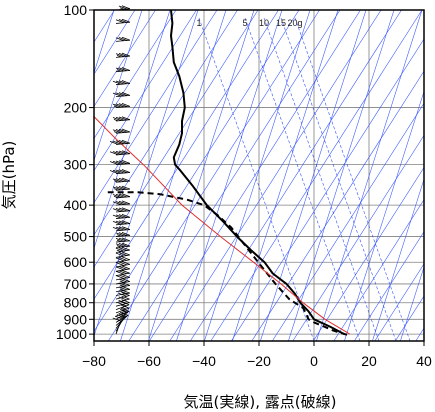 This screenshot has width=435, height=412. I want to click on x-tick-label: −40, so click(204, 361).